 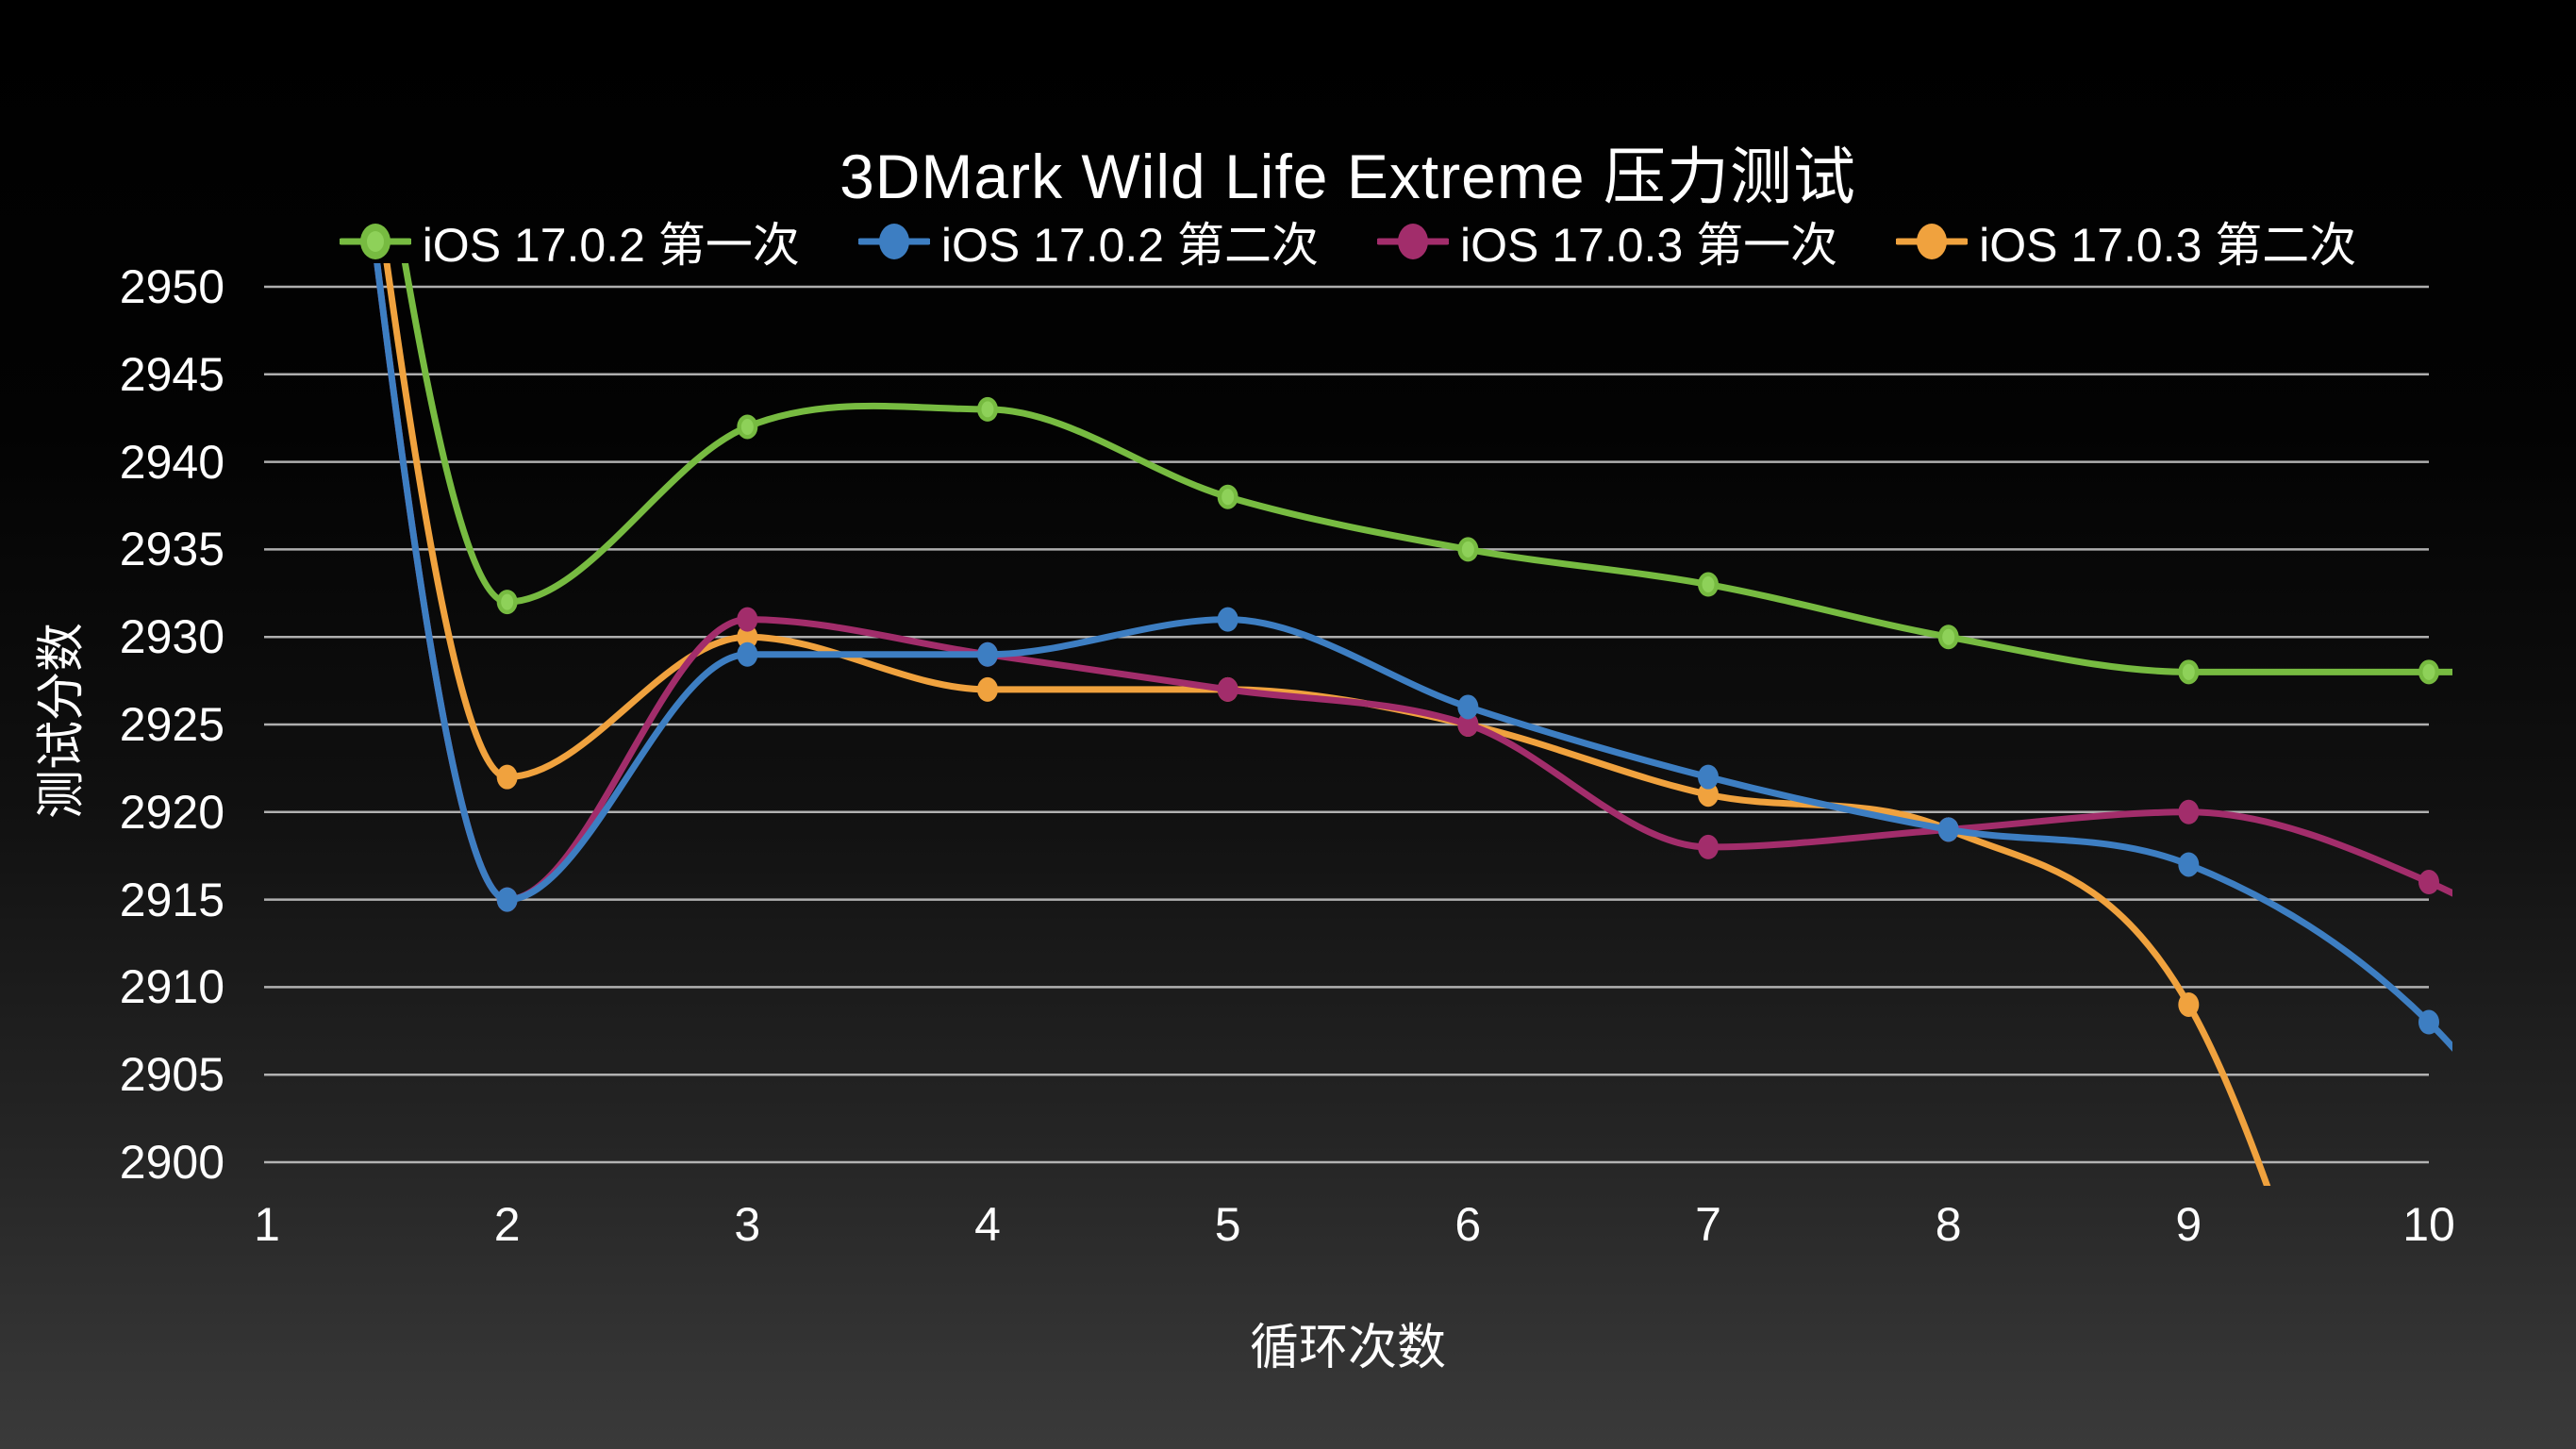 I want to click on y-tick-2940: 2940, so click(x=171, y=462).